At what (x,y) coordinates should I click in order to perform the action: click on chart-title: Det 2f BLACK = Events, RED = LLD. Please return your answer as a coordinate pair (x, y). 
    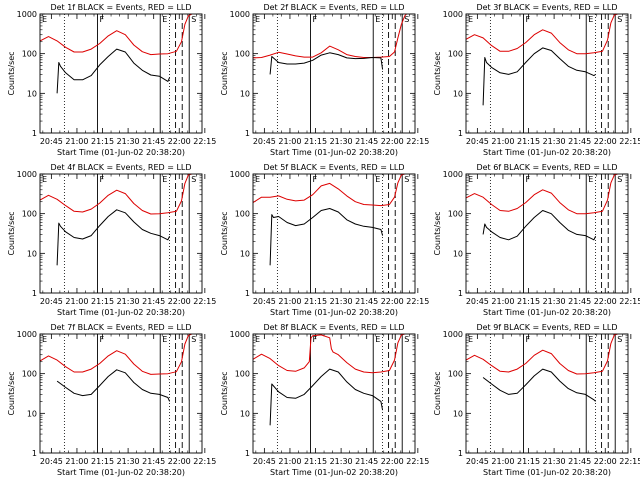
    Looking at the image, I should click on (333, 7).